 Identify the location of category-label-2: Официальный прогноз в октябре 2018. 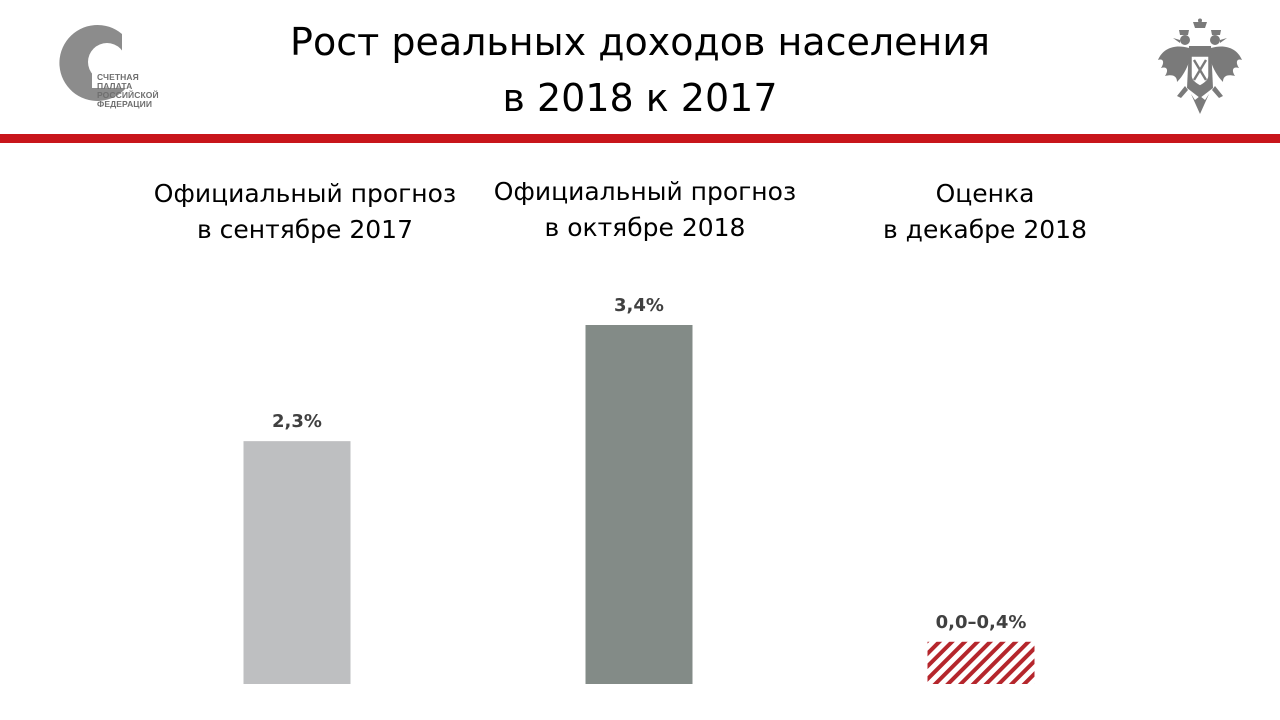
(645, 210).